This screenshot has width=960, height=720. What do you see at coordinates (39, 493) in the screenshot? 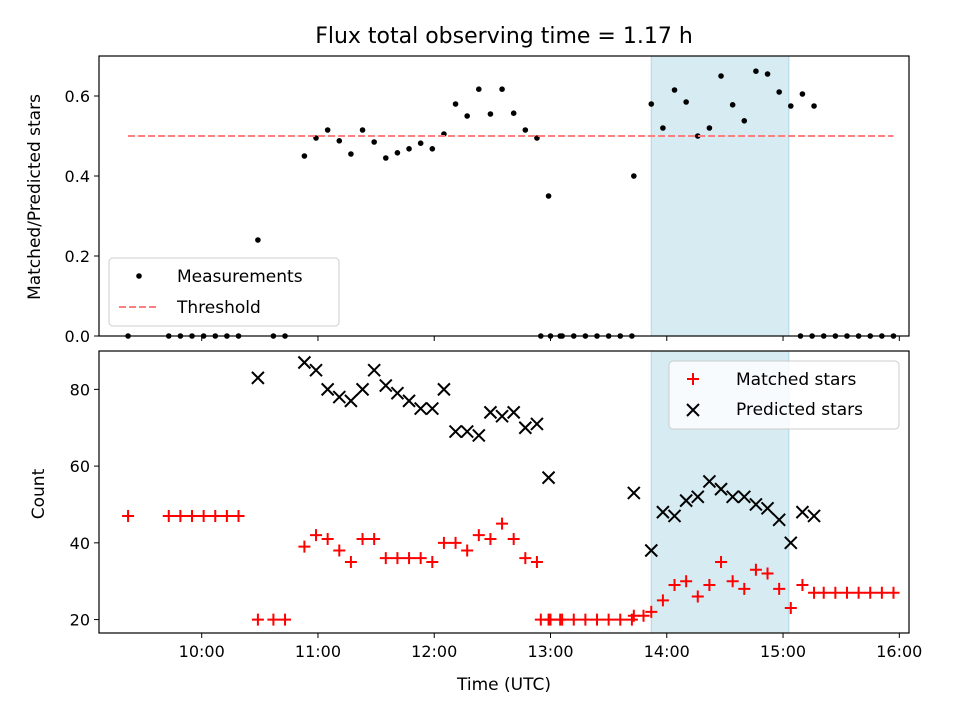
I see `bottom-y-axis-label: Count` at bounding box center [39, 493].